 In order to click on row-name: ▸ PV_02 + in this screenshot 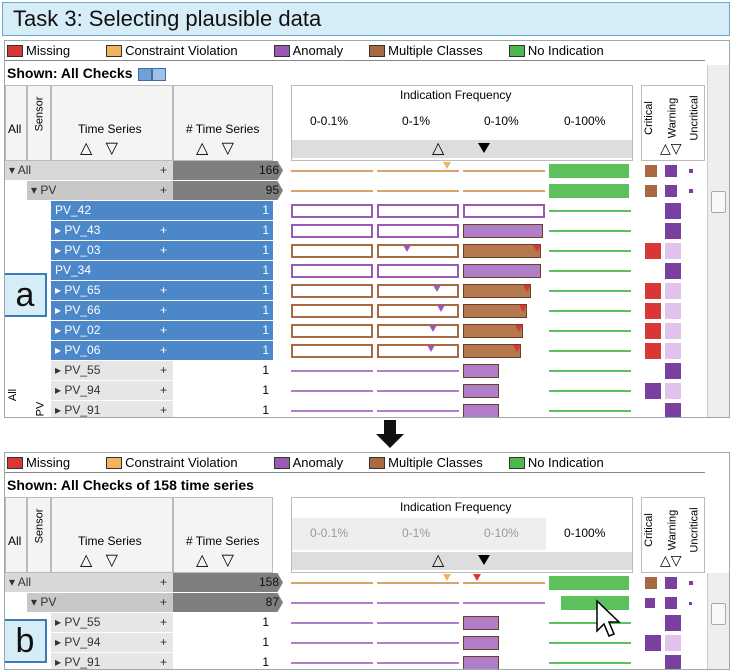, I will do `click(112, 330)`.